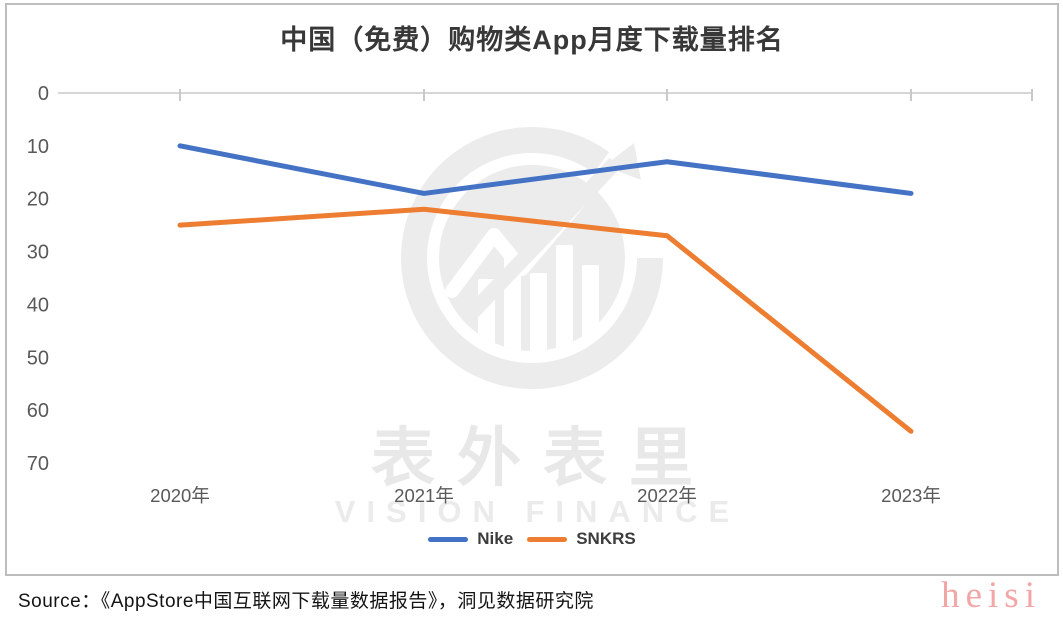 Image resolution: width=1063 pixels, height=622 pixels. What do you see at coordinates (911, 495) in the screenshot?
I see `x-tick-label: 2023年` at bounding box center [911, 495].